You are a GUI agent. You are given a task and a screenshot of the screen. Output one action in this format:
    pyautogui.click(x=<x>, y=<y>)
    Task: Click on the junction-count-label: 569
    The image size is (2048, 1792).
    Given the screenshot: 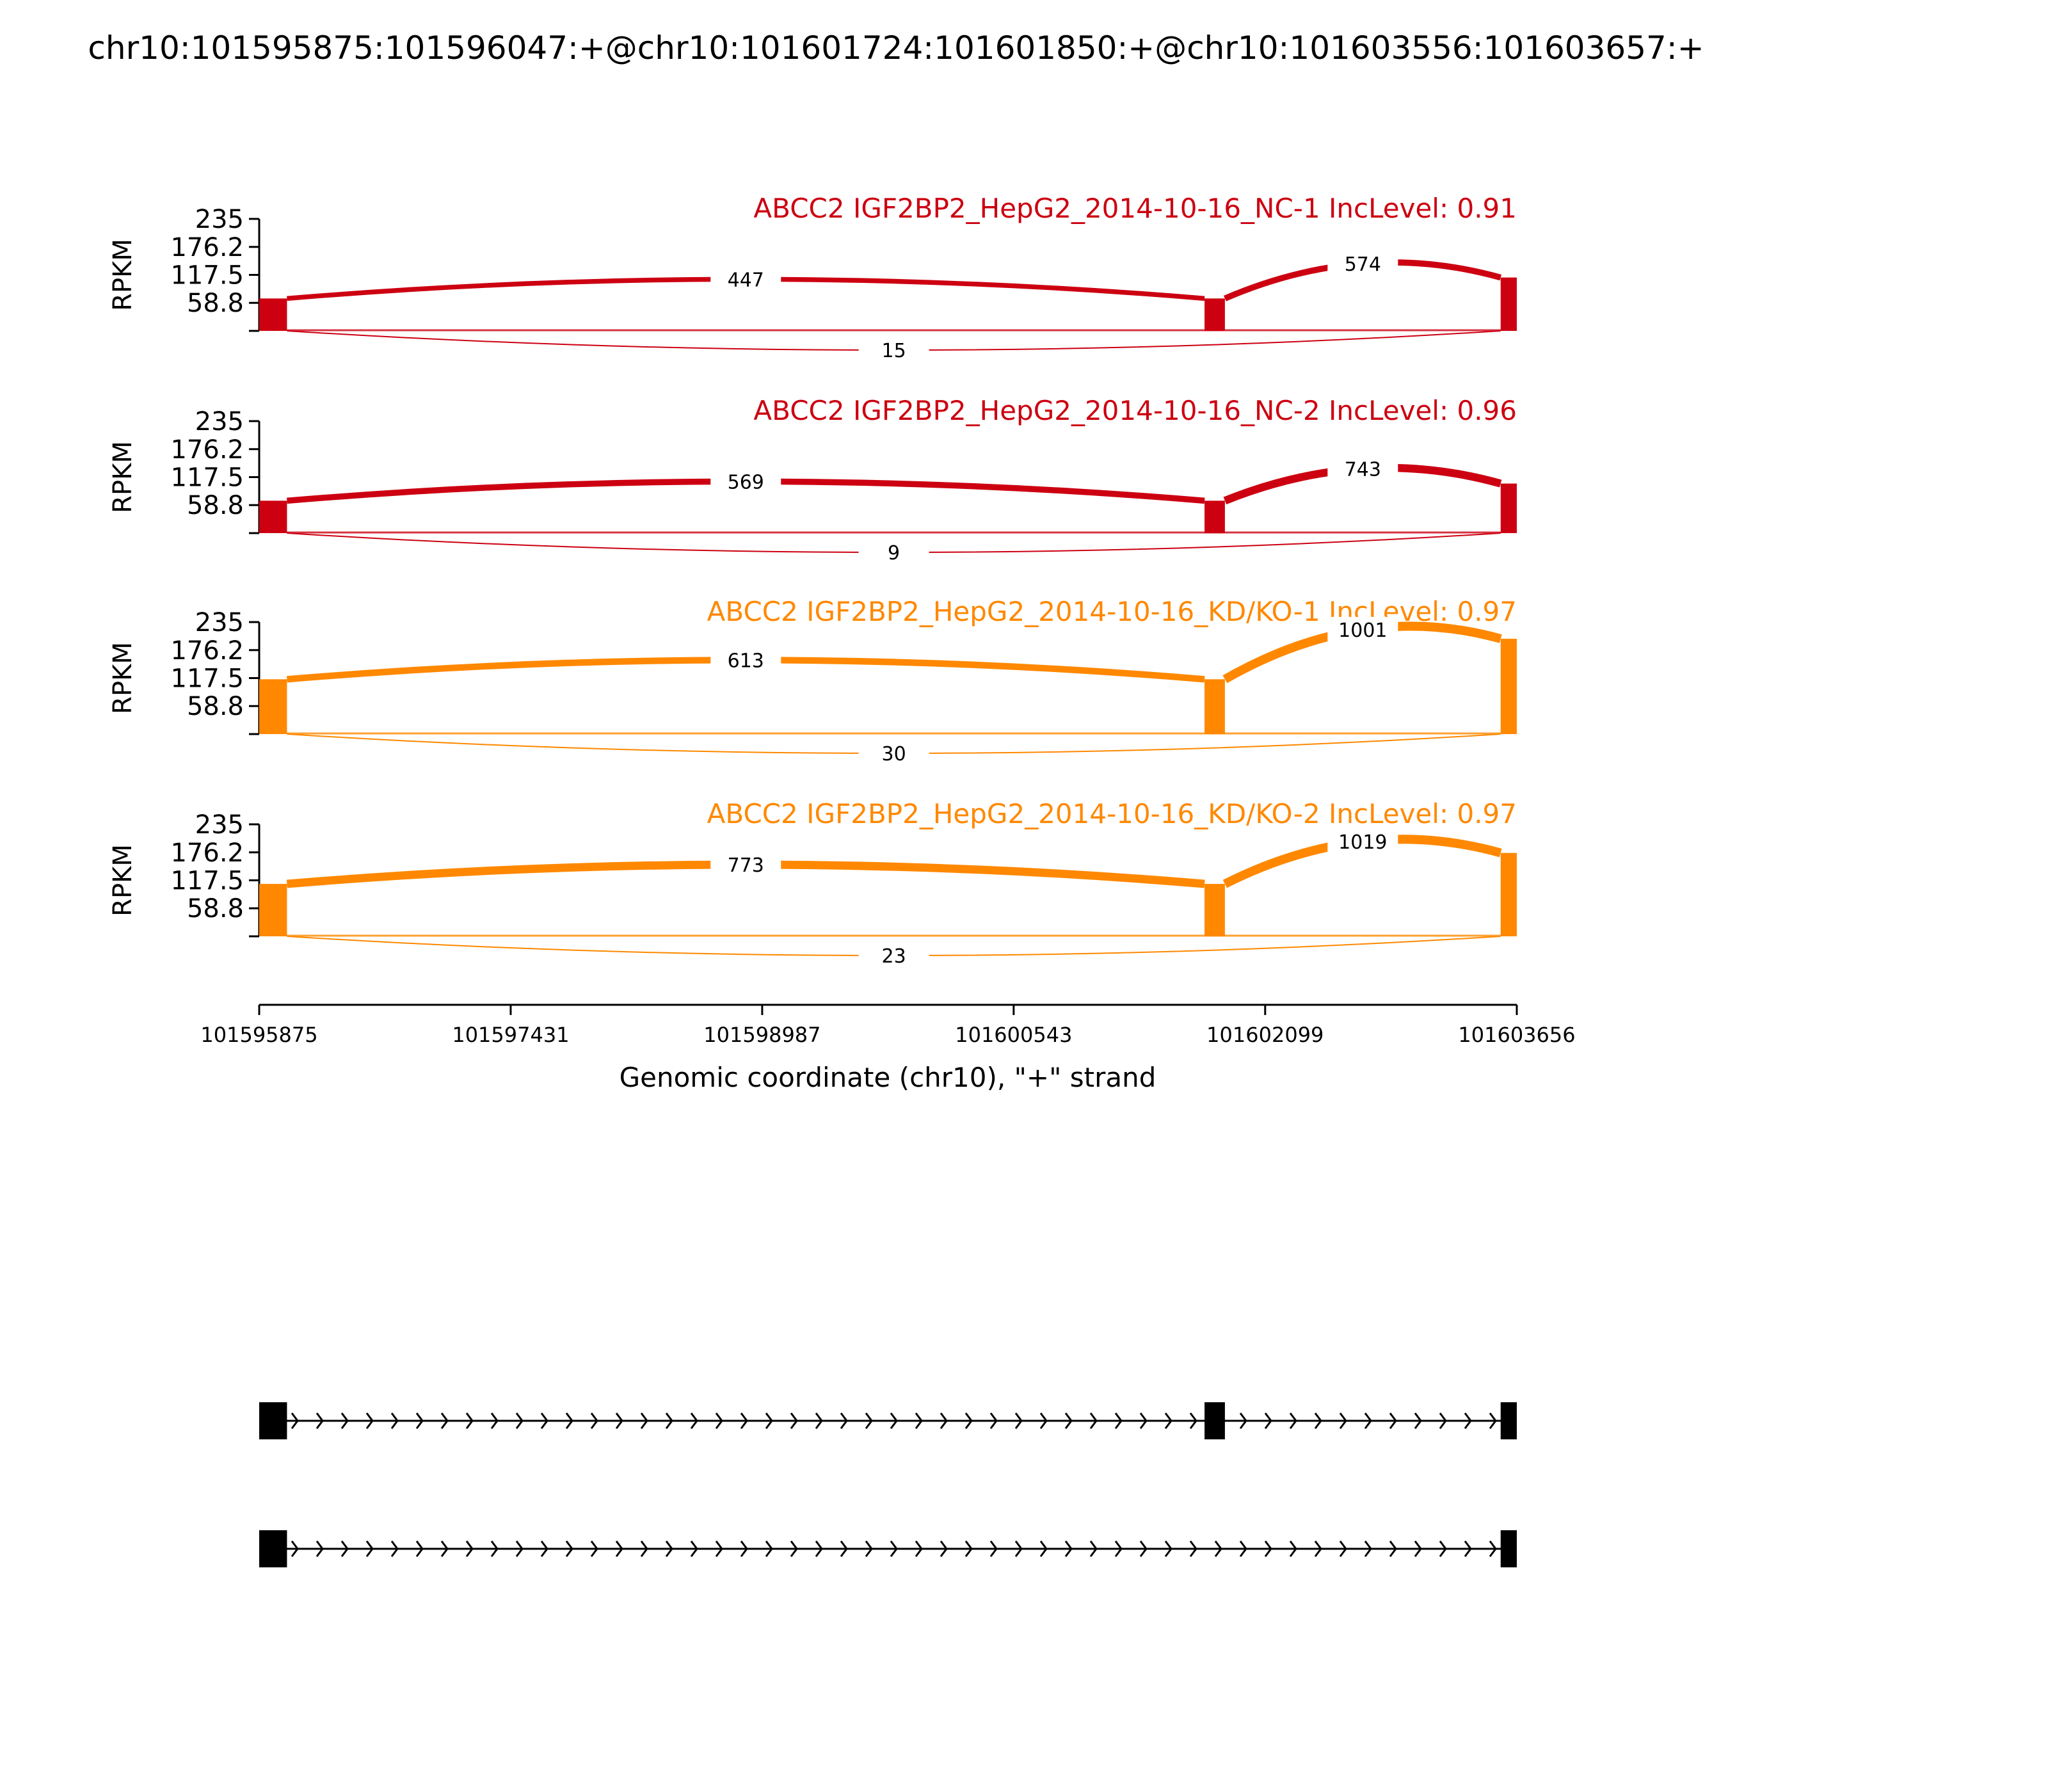 What is the action you would take?
    pyautogui.click(x=746, y=482)
    